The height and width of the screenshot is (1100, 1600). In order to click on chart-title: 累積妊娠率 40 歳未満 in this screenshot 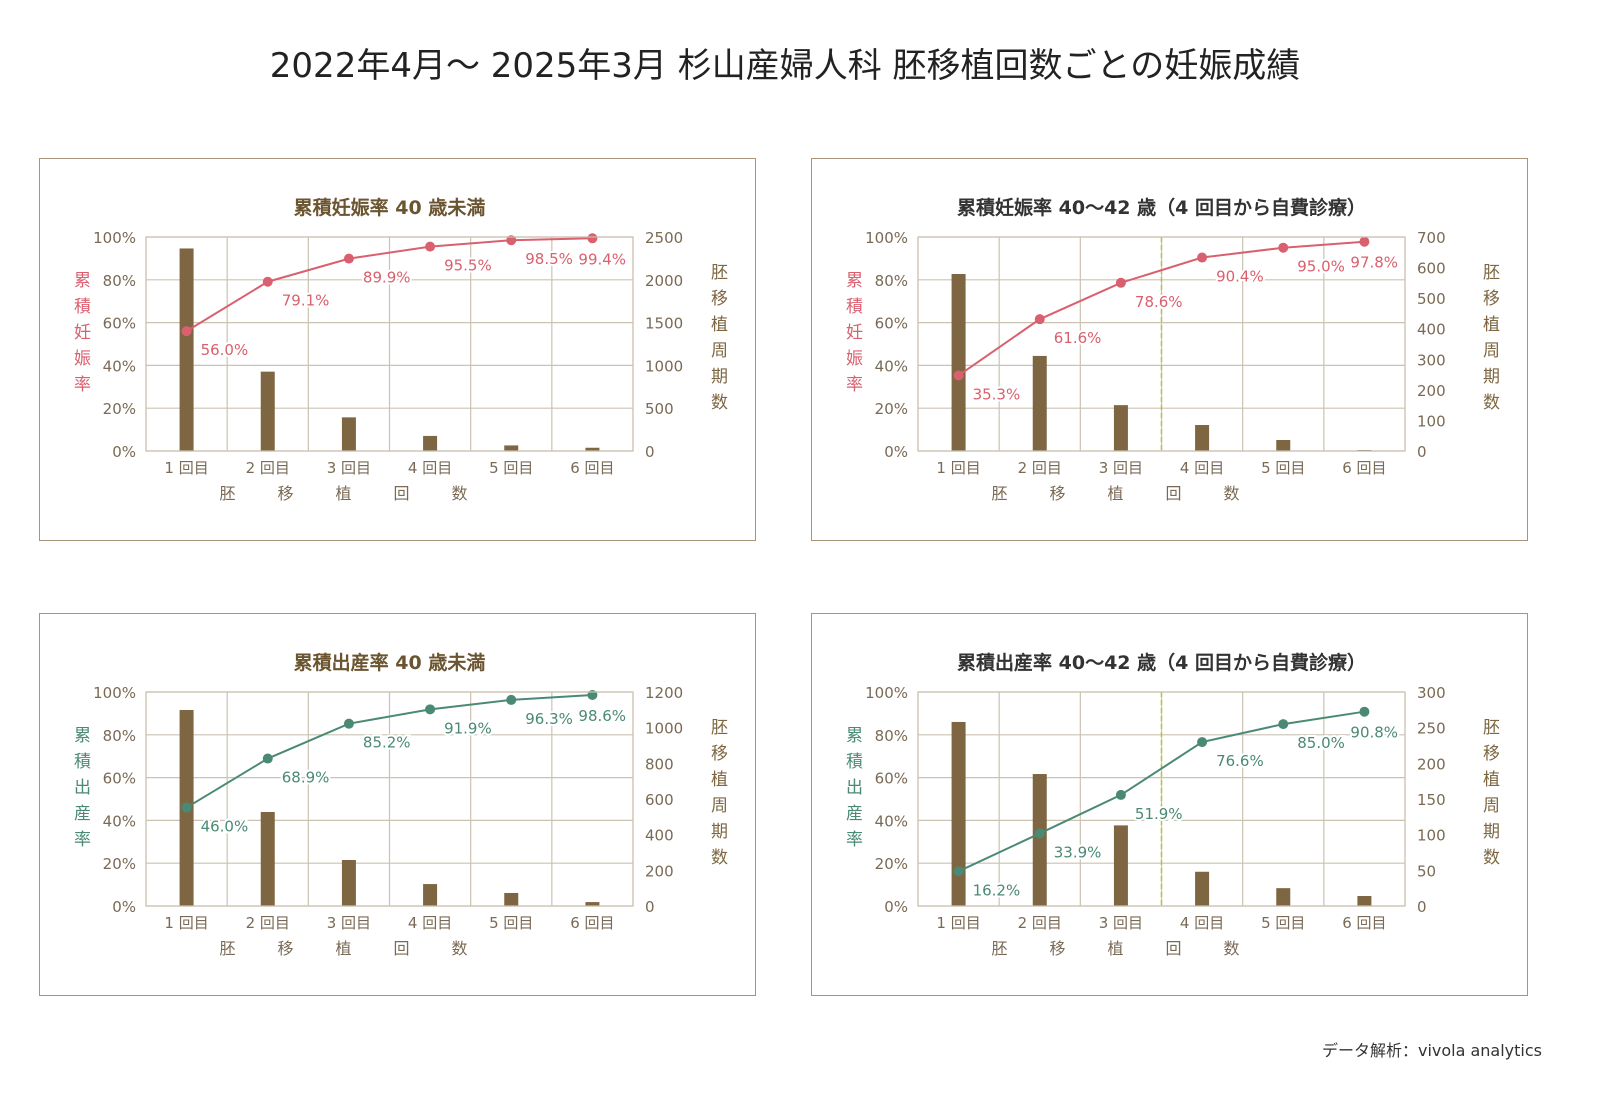, I will do `click(390, 207)`.